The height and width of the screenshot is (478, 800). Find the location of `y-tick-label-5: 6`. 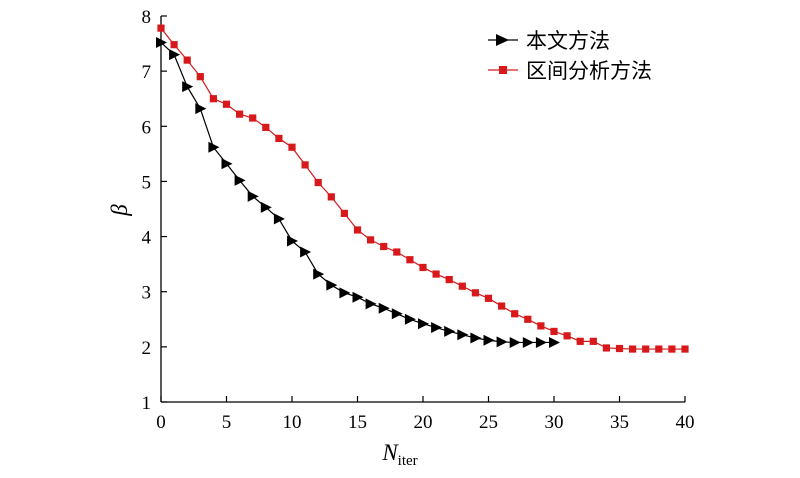

y-tick-label-5: 6 is located at coordinates (147, 127).